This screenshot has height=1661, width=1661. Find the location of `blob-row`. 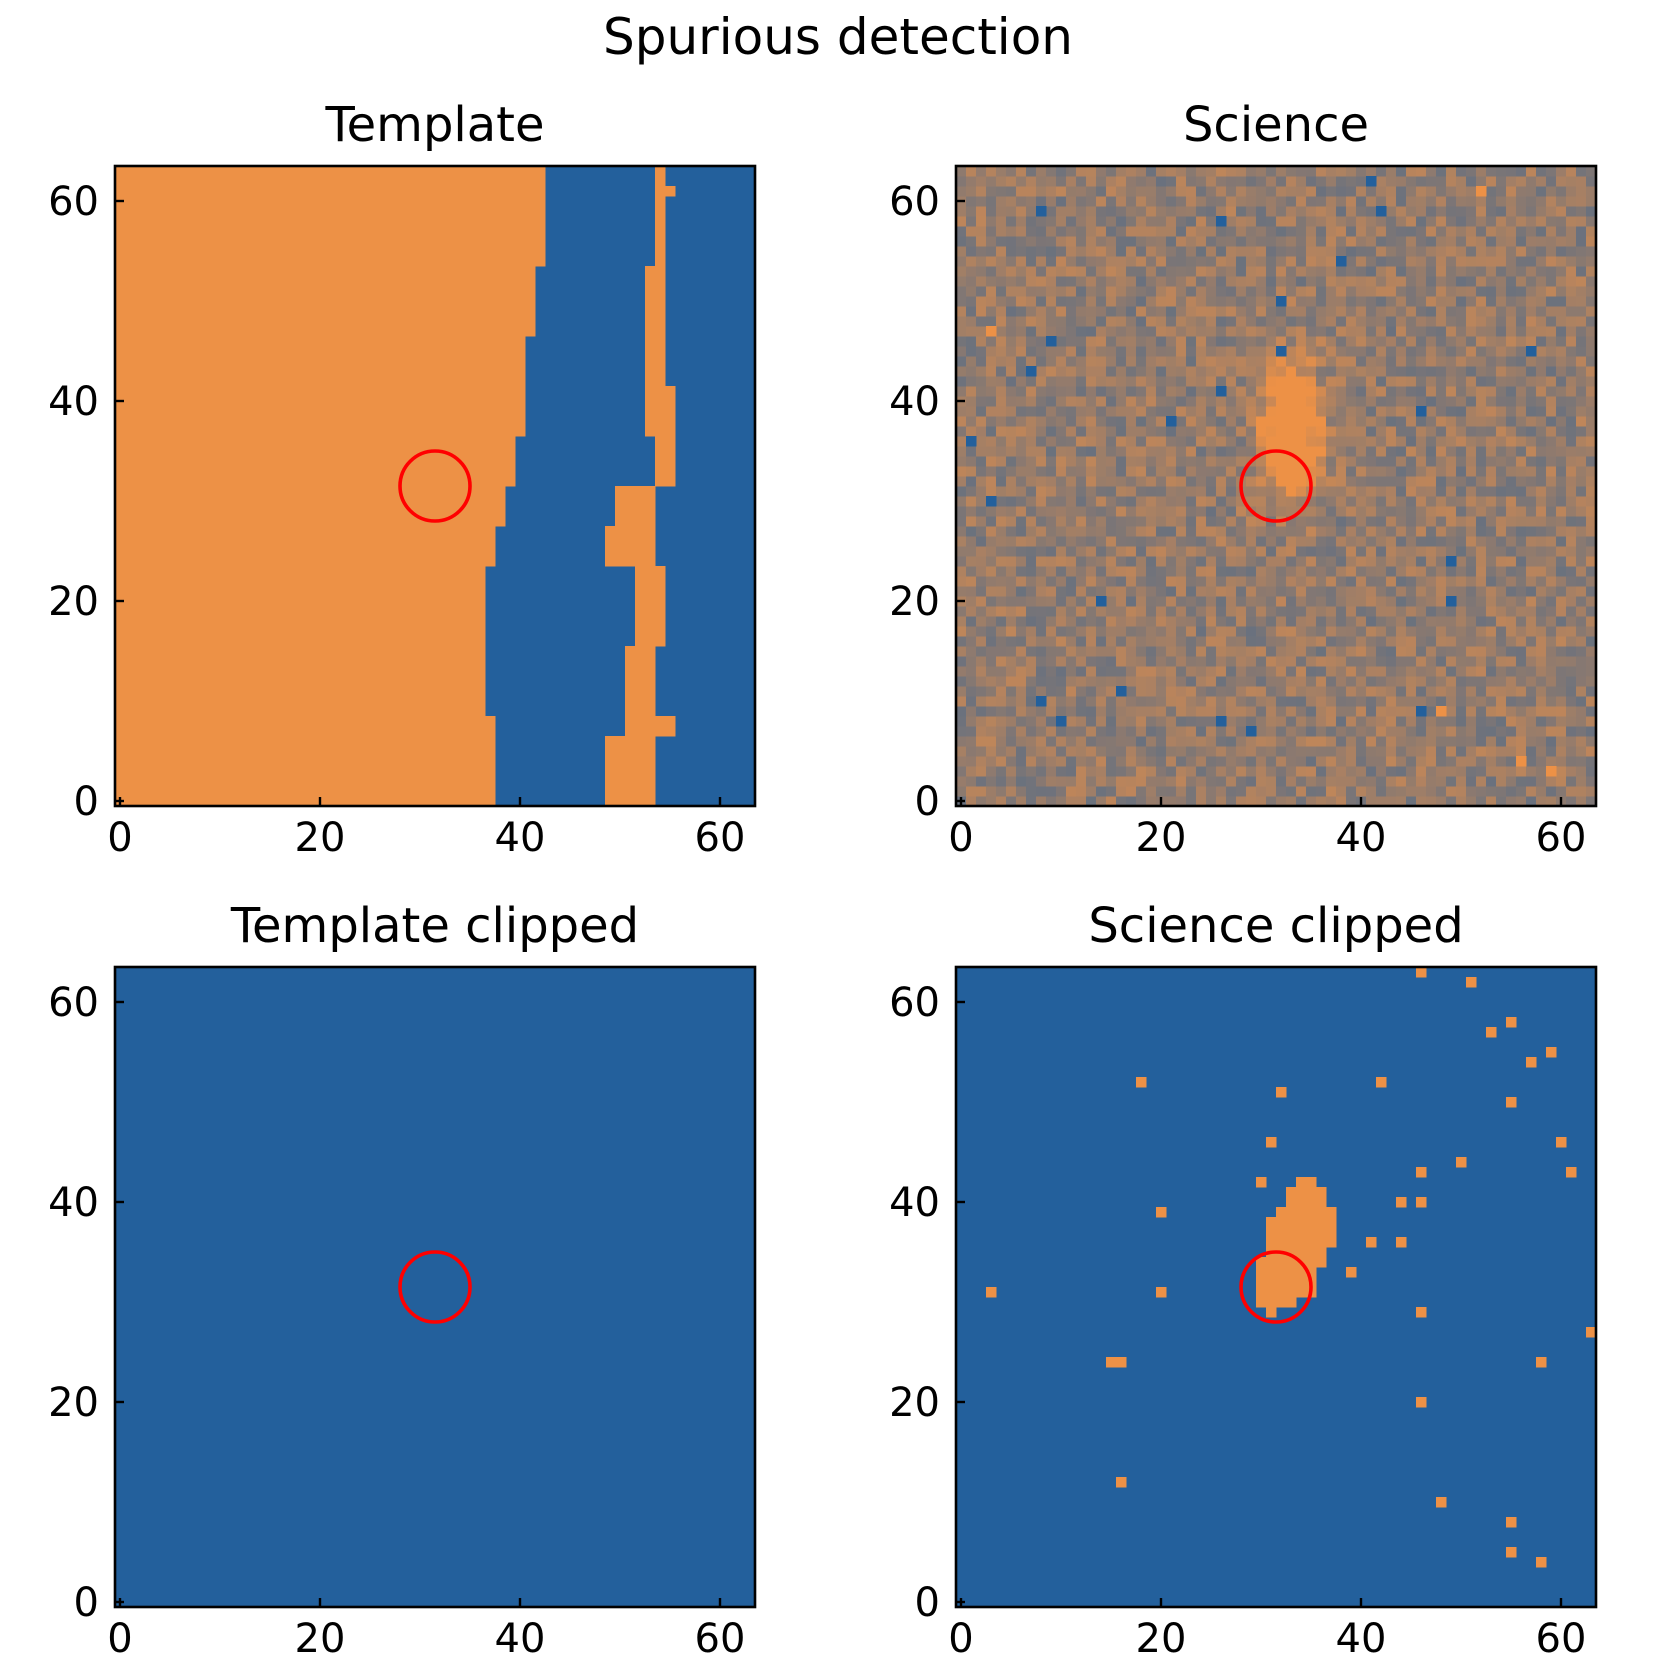

blob-row is located at coordinates (1296, 1252).